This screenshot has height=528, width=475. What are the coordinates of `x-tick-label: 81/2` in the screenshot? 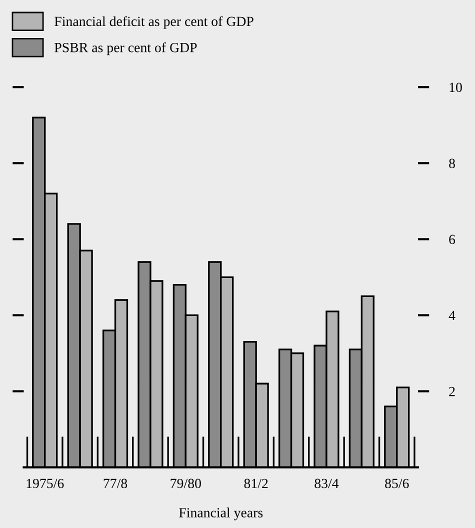 It's located at (256, 483).